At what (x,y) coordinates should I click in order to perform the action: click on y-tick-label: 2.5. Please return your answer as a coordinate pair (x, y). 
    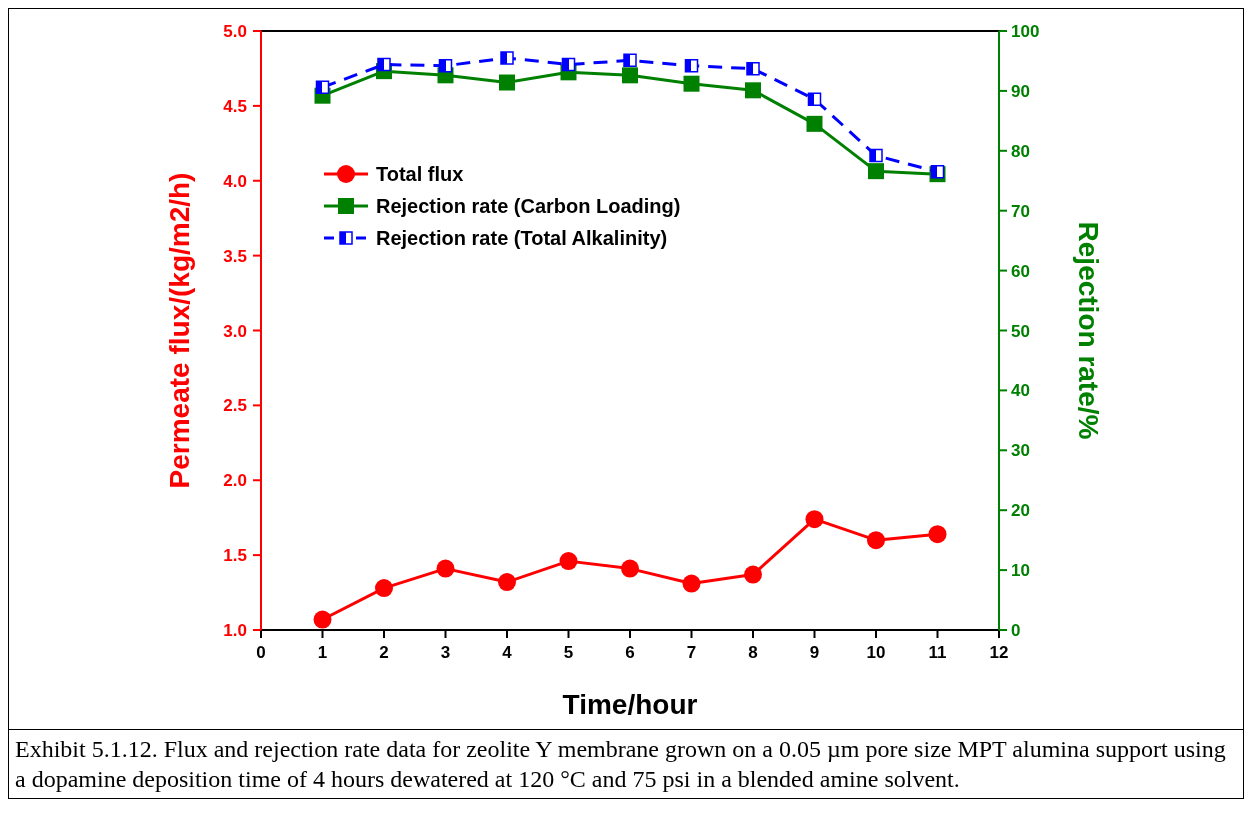
    Looking at the image, I should click on (235, 406).